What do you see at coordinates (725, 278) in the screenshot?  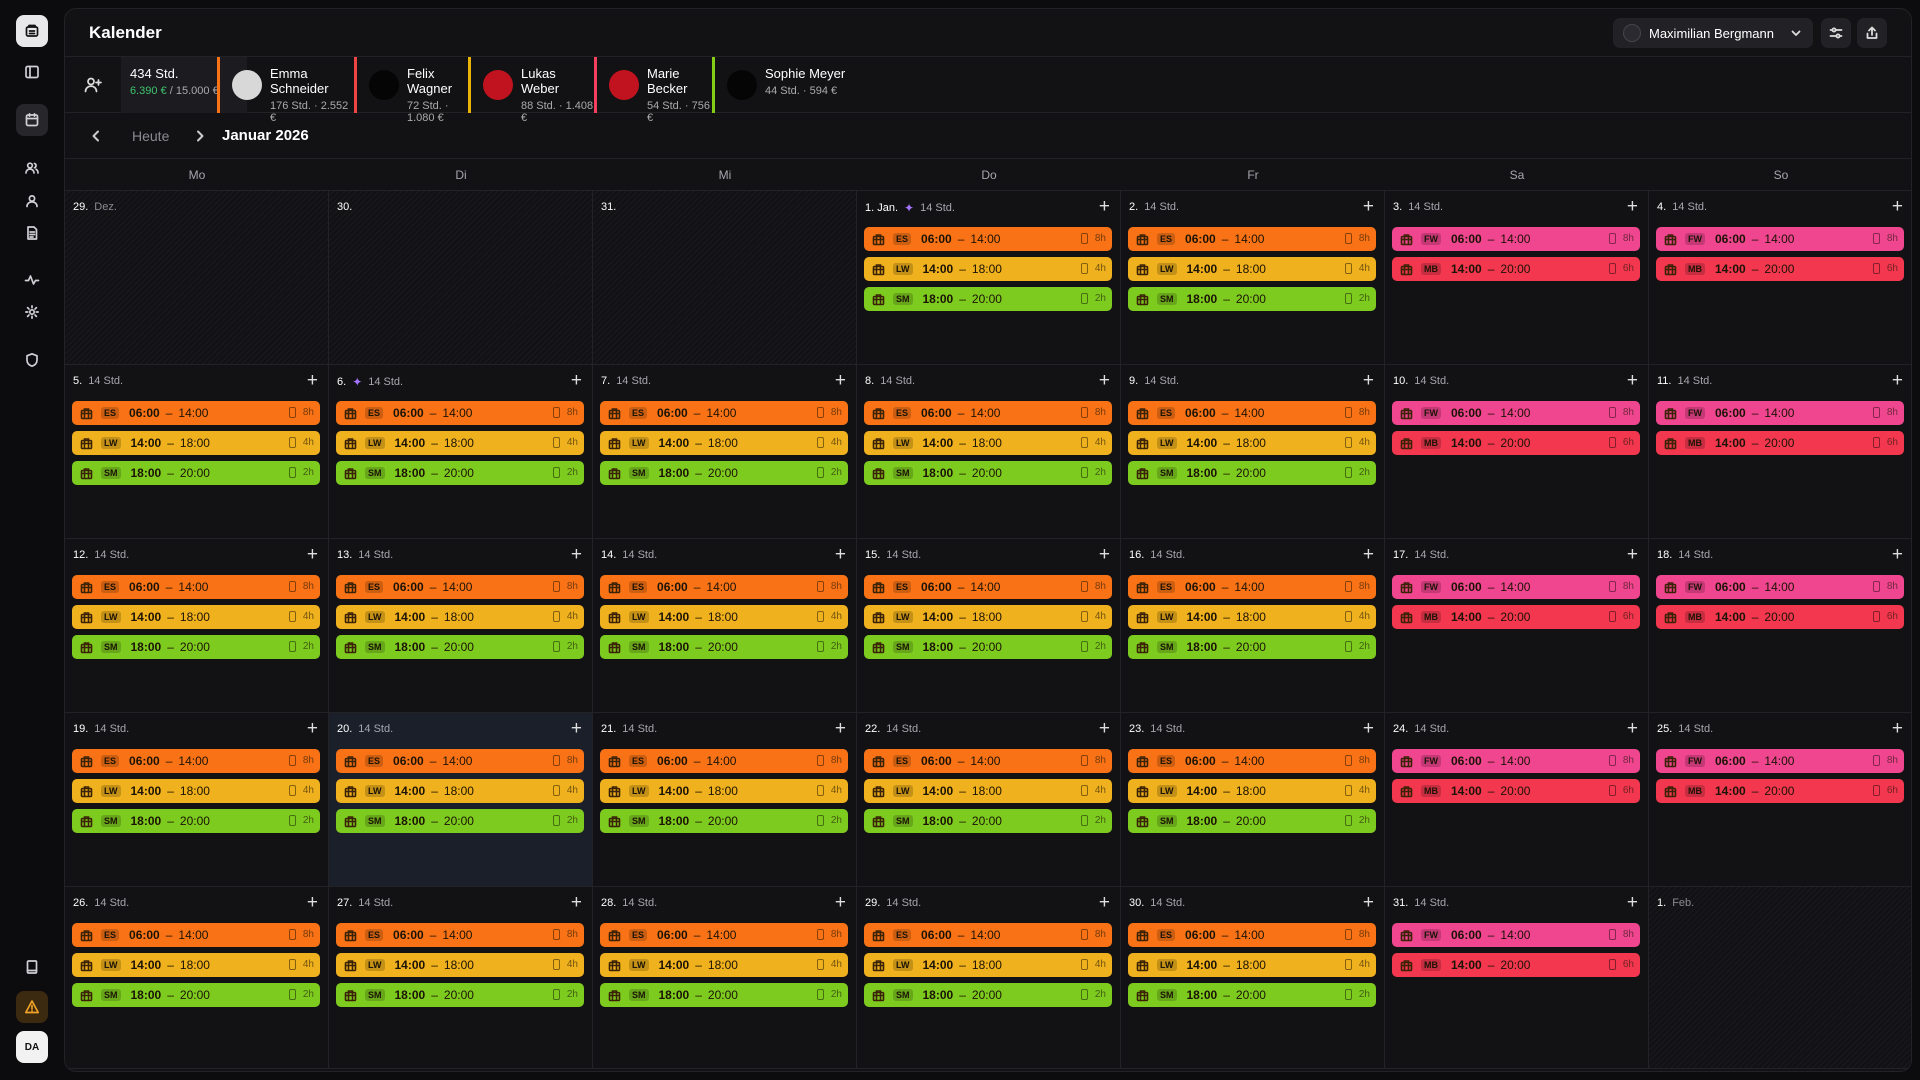 I see `day-cell: 31.` at bounding box center [725, 278].